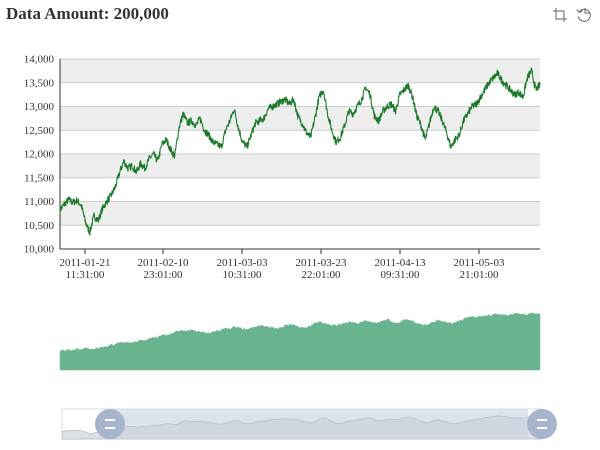 This screenshot has width=600, height=450. I want to click on x-tick-label-date: 2011-02-10, so click(163, 263).